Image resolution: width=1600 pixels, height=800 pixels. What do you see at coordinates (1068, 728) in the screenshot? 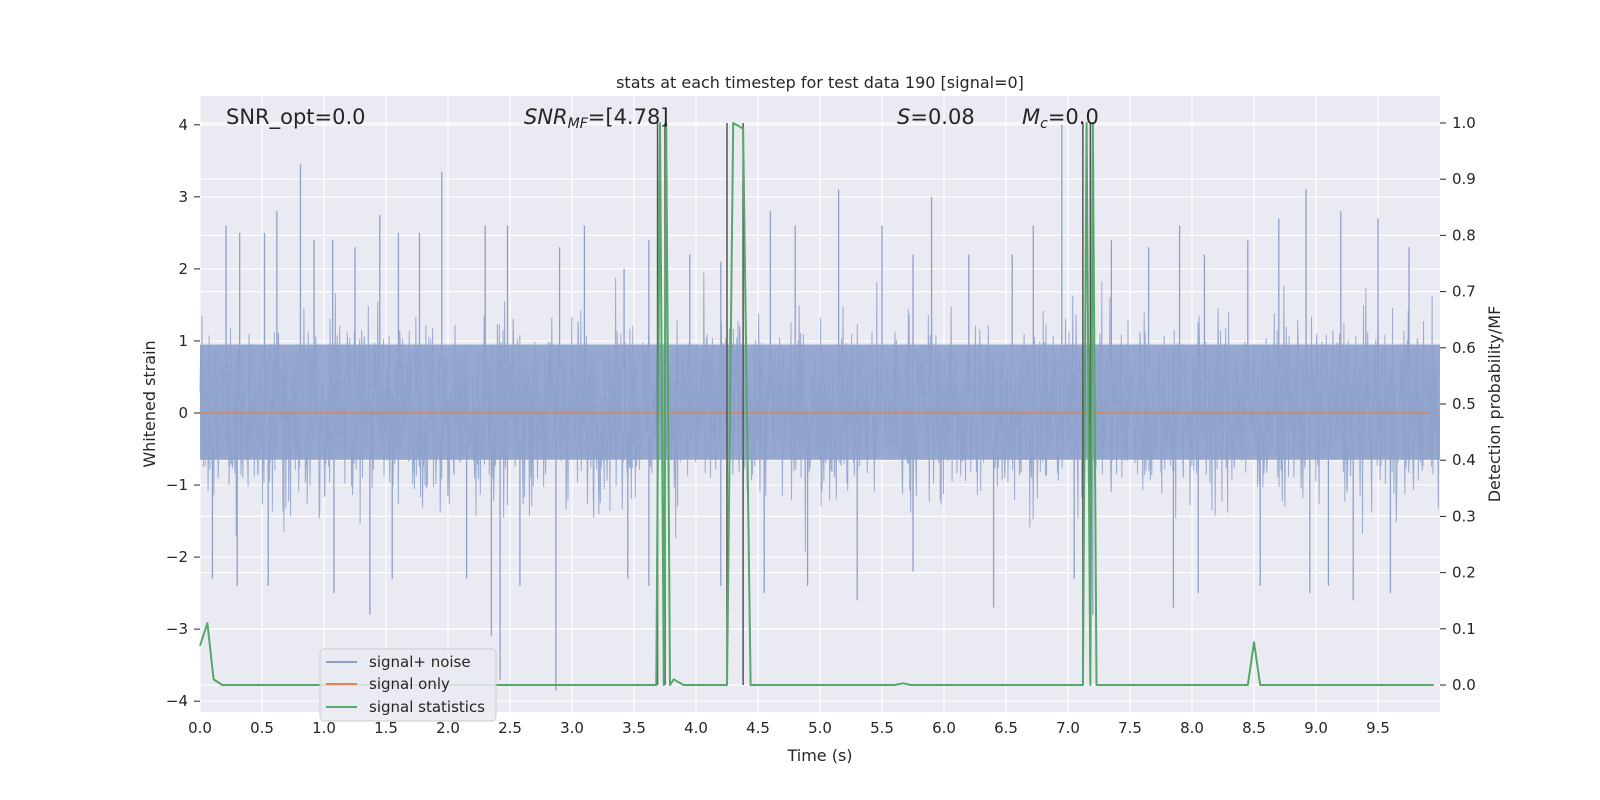
I see `x-tick-label: 7.0` at bounding box center [1068, 728].